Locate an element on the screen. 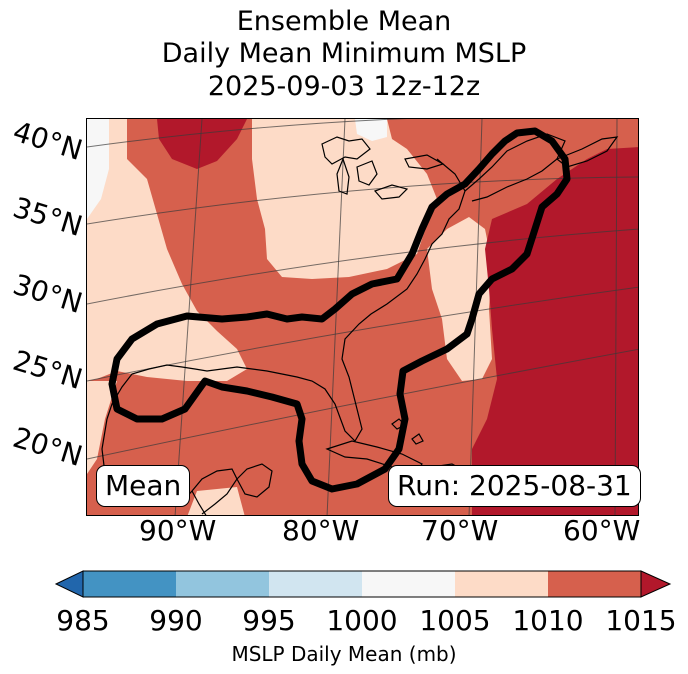  colorbar-tick-990: 990 is located at coordinates (176, 620).